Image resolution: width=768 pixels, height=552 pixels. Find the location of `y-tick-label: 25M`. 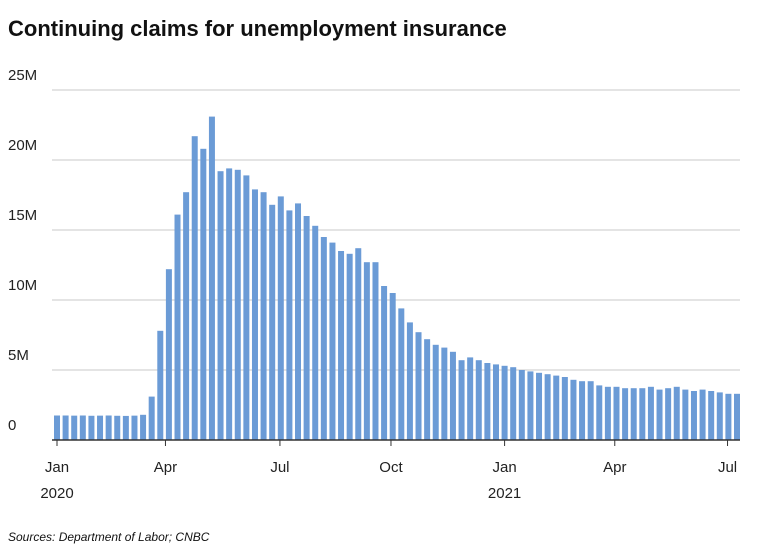

y-tick-label: 25M is located at coordinates (22, 75).